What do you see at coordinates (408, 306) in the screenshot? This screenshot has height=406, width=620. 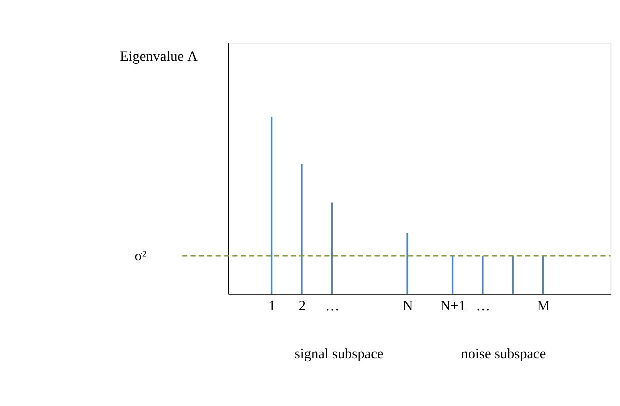 I see `x-tick-label: N` at bounding box center [408, 306].